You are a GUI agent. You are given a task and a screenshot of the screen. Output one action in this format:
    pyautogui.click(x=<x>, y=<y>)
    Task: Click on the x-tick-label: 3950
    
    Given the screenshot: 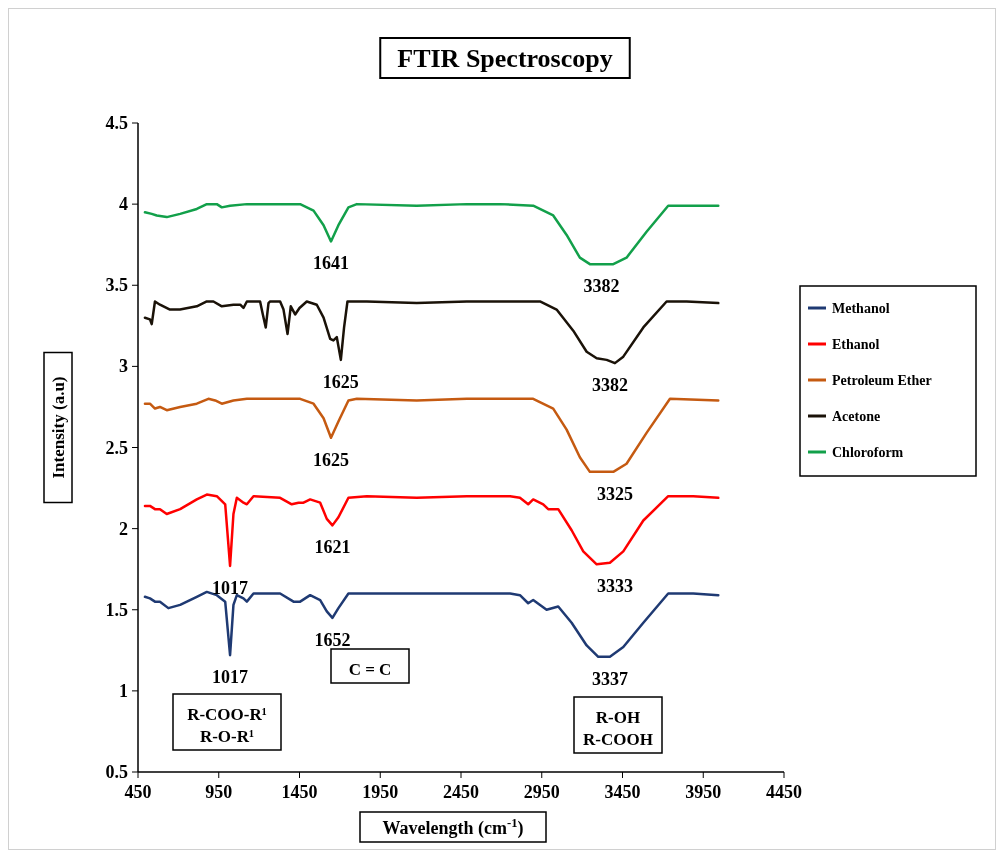 What is the action you would take?
    pyautogui.click(x=703, y=792)
    